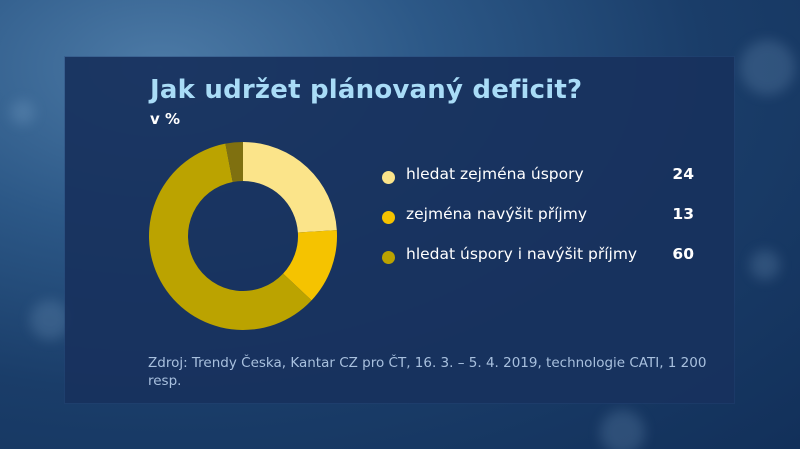  Describe the element at coordinates (522, 254) in the screenshot. I see `legend-label: hledat úspory i navýšit příjmy` at that location.